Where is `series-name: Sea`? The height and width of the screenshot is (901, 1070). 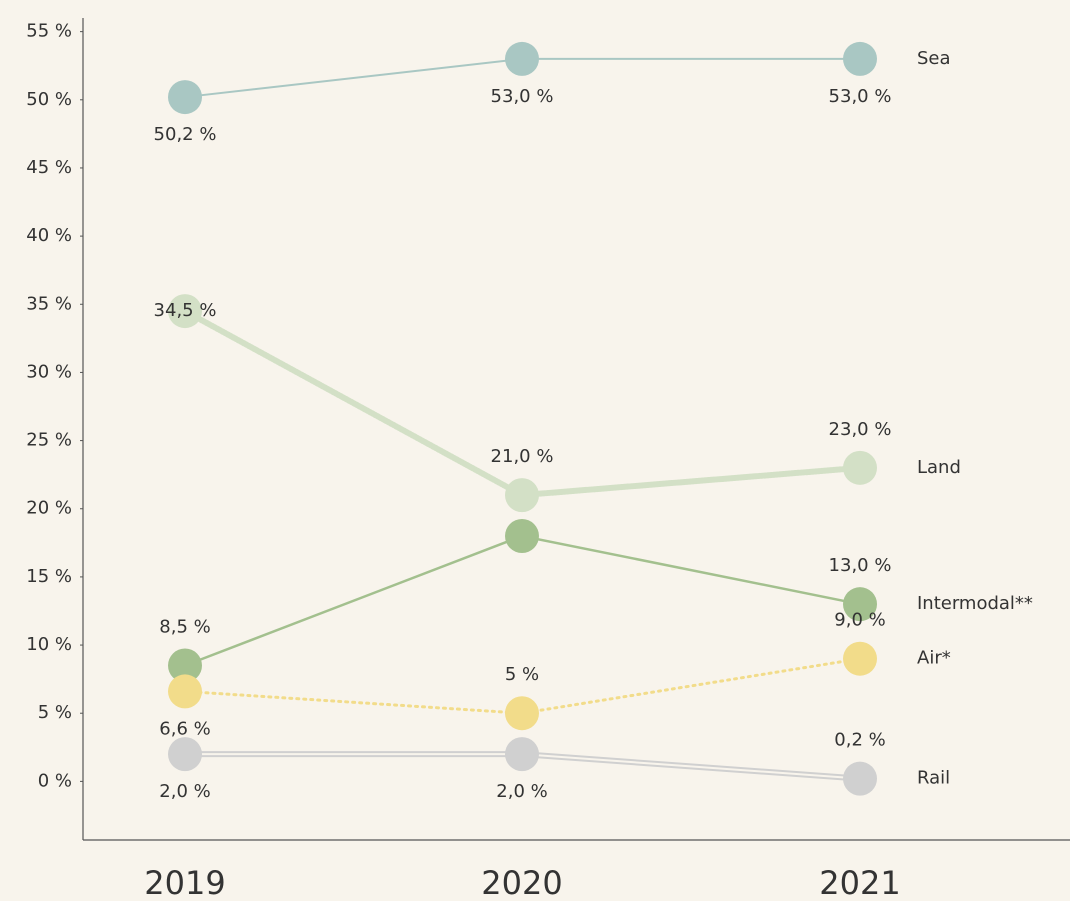 series-name: Sea is located at coordinates (934, 58).